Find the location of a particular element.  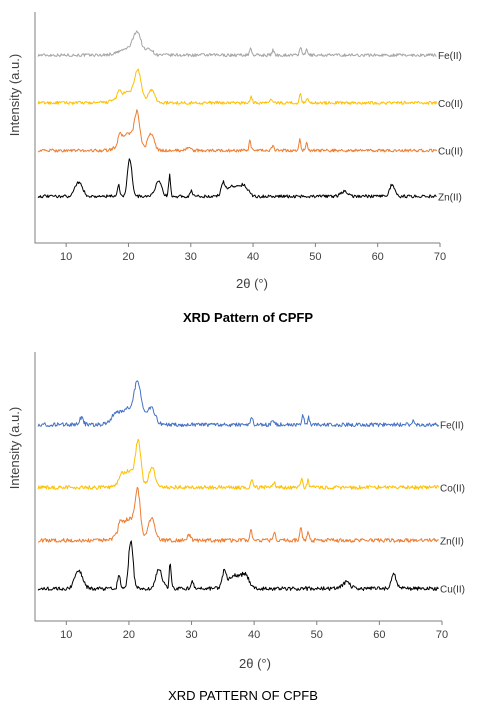

y-axis-label-cpfb: Intensity (a.u.) is located at coordinates (14, 448).